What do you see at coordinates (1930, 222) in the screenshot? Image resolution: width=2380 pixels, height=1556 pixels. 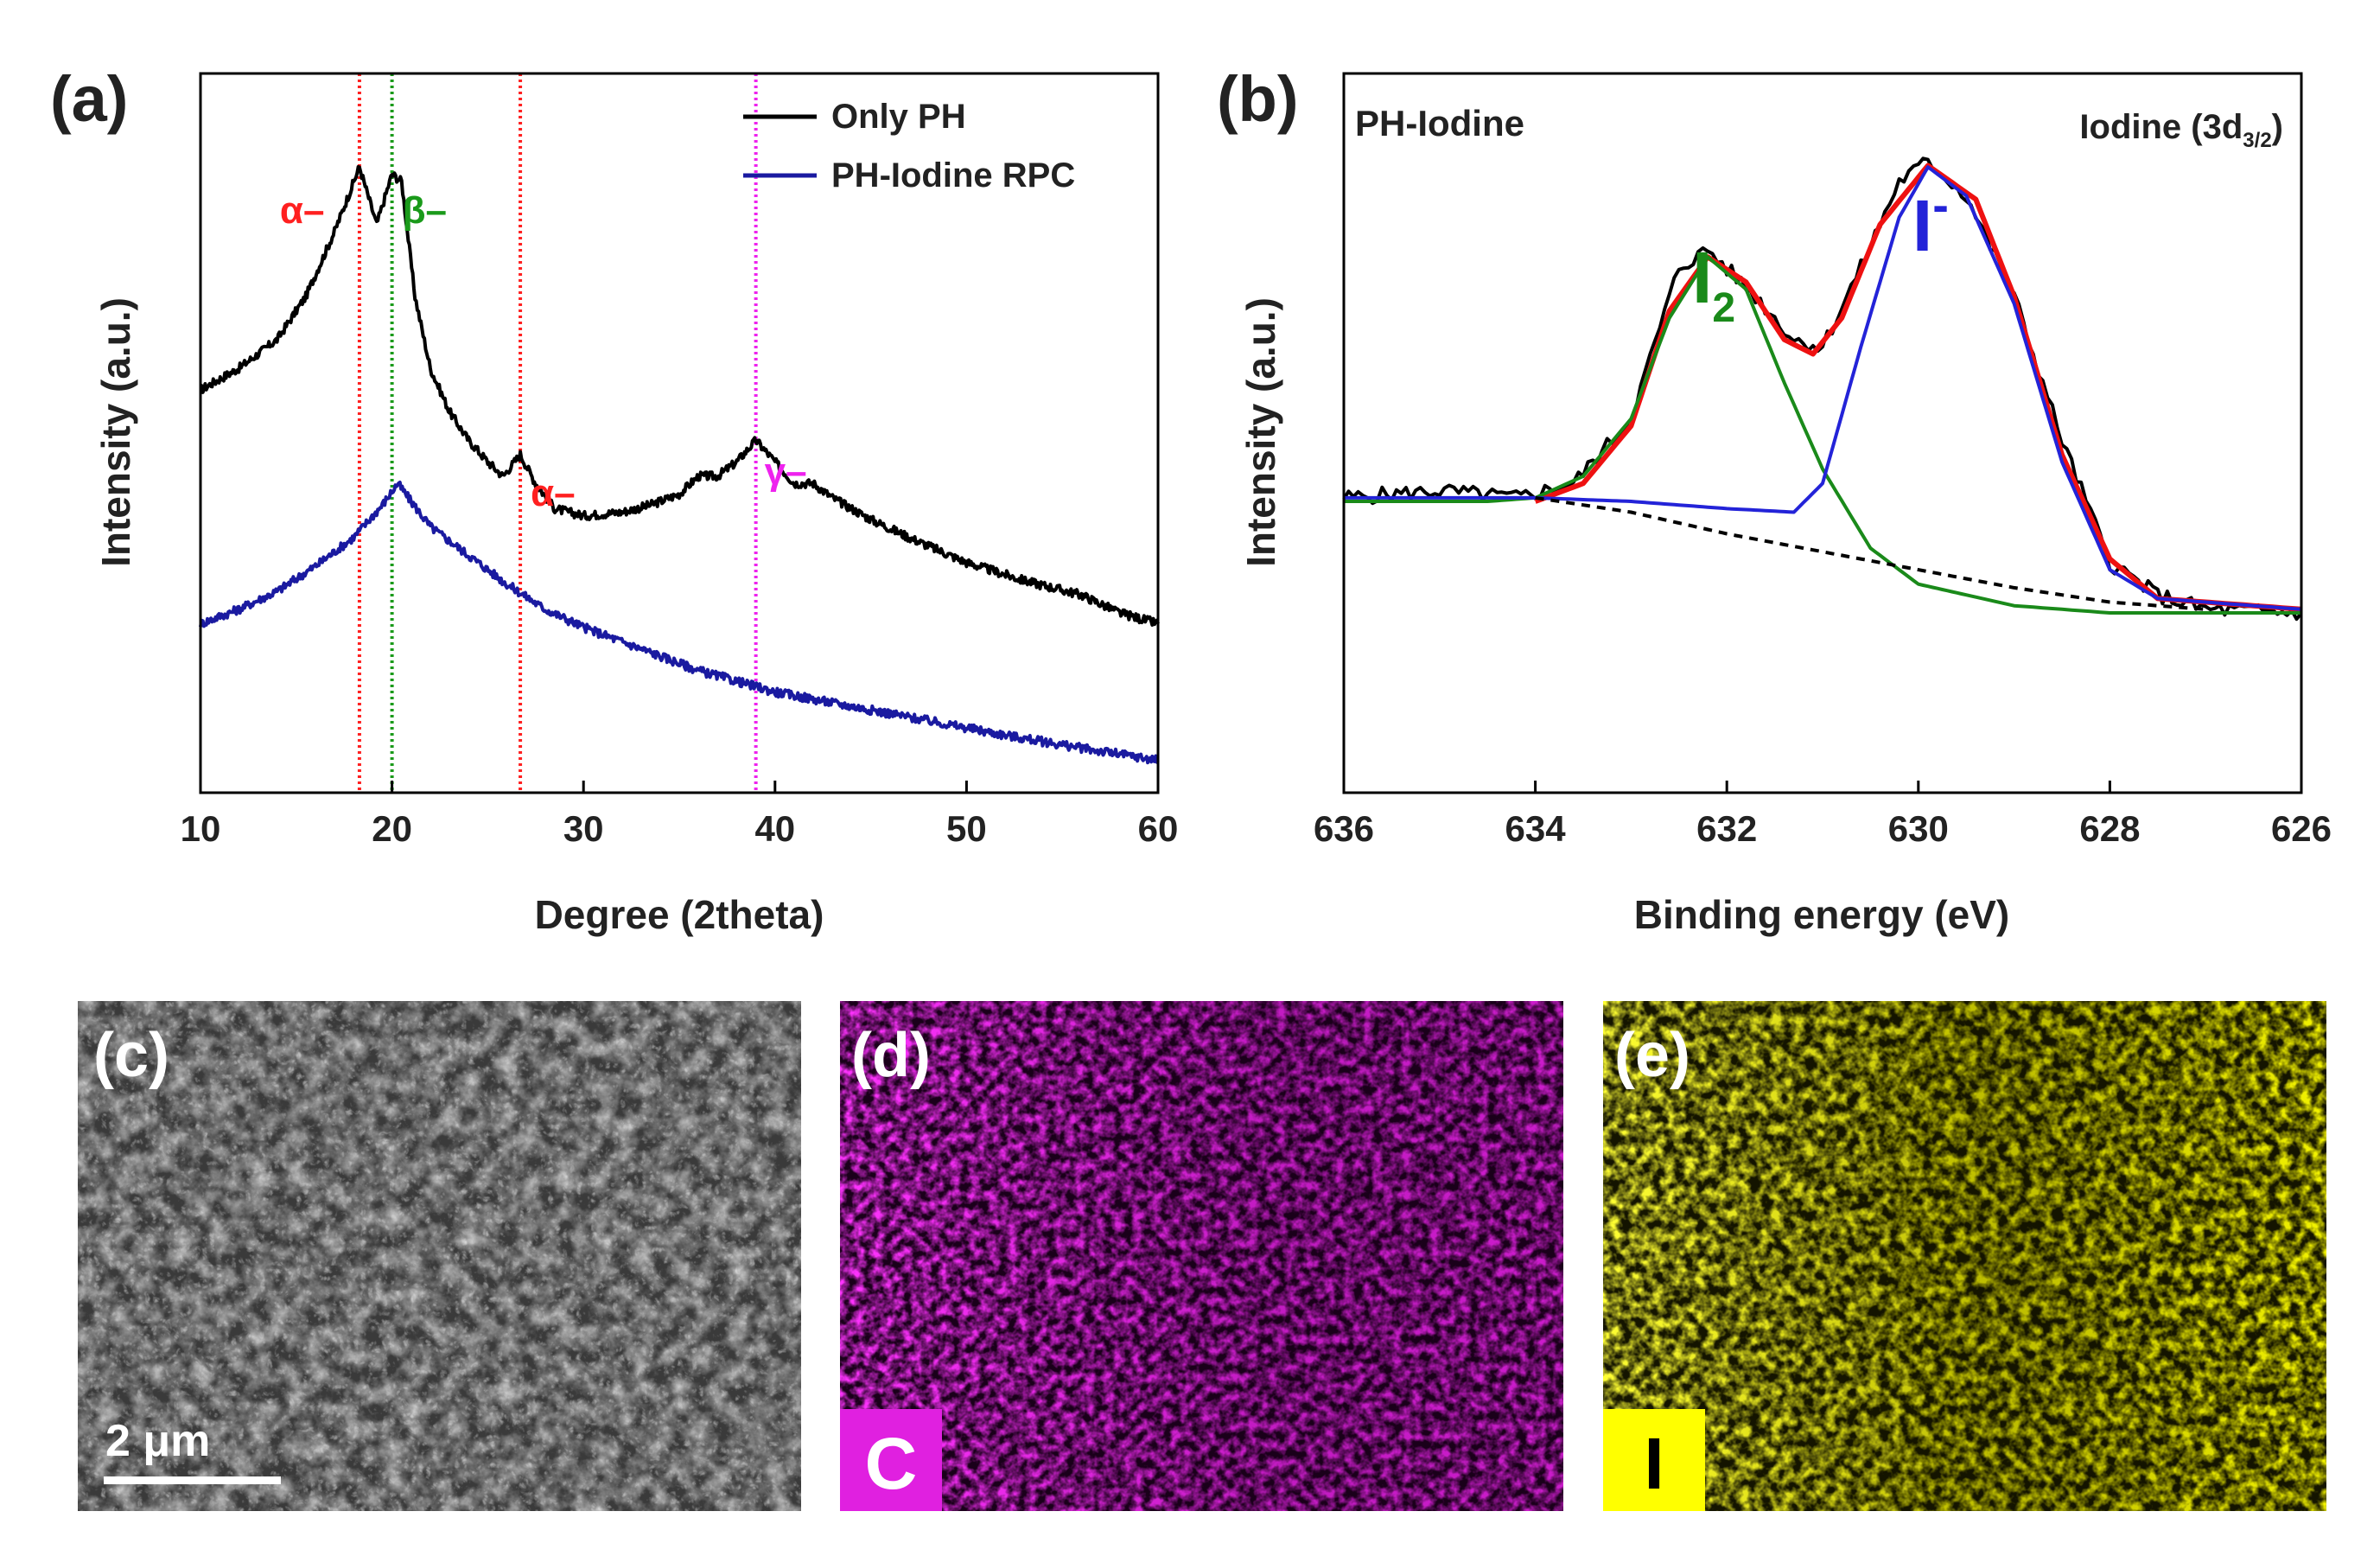 I see `peak-label-1: I-` at bounding box center [1930, 222].